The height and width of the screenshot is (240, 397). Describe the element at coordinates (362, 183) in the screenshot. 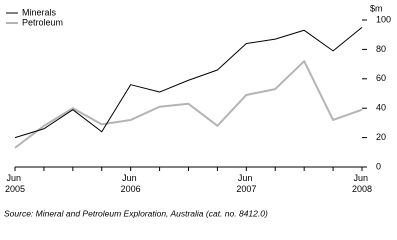

I see `x-tick-label: Jun 2008` at that location.